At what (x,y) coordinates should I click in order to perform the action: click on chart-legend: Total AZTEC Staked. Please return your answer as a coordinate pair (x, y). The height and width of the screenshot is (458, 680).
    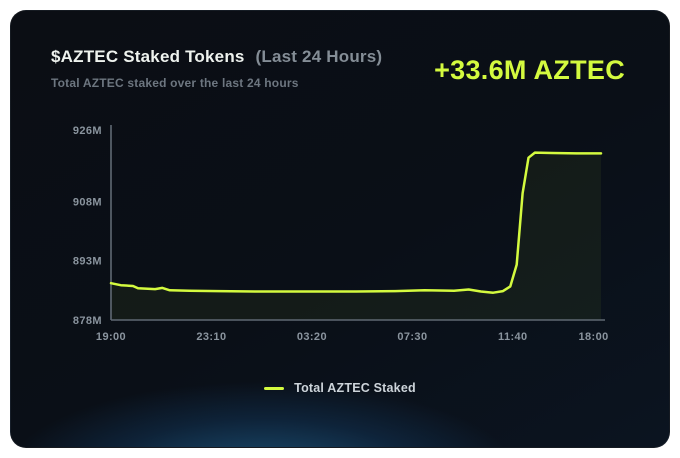
    Looking at the image, I should click on (340, 388).